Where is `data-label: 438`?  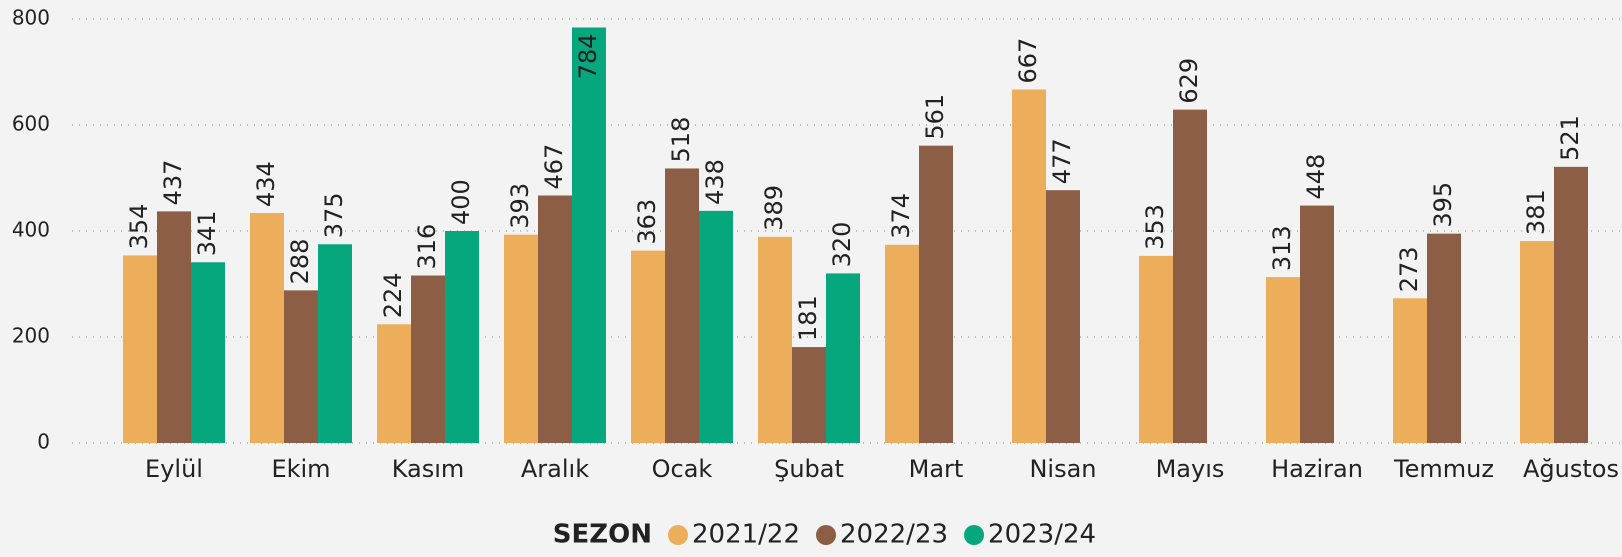 data-label: 438 is located at coordinates (715, 182).